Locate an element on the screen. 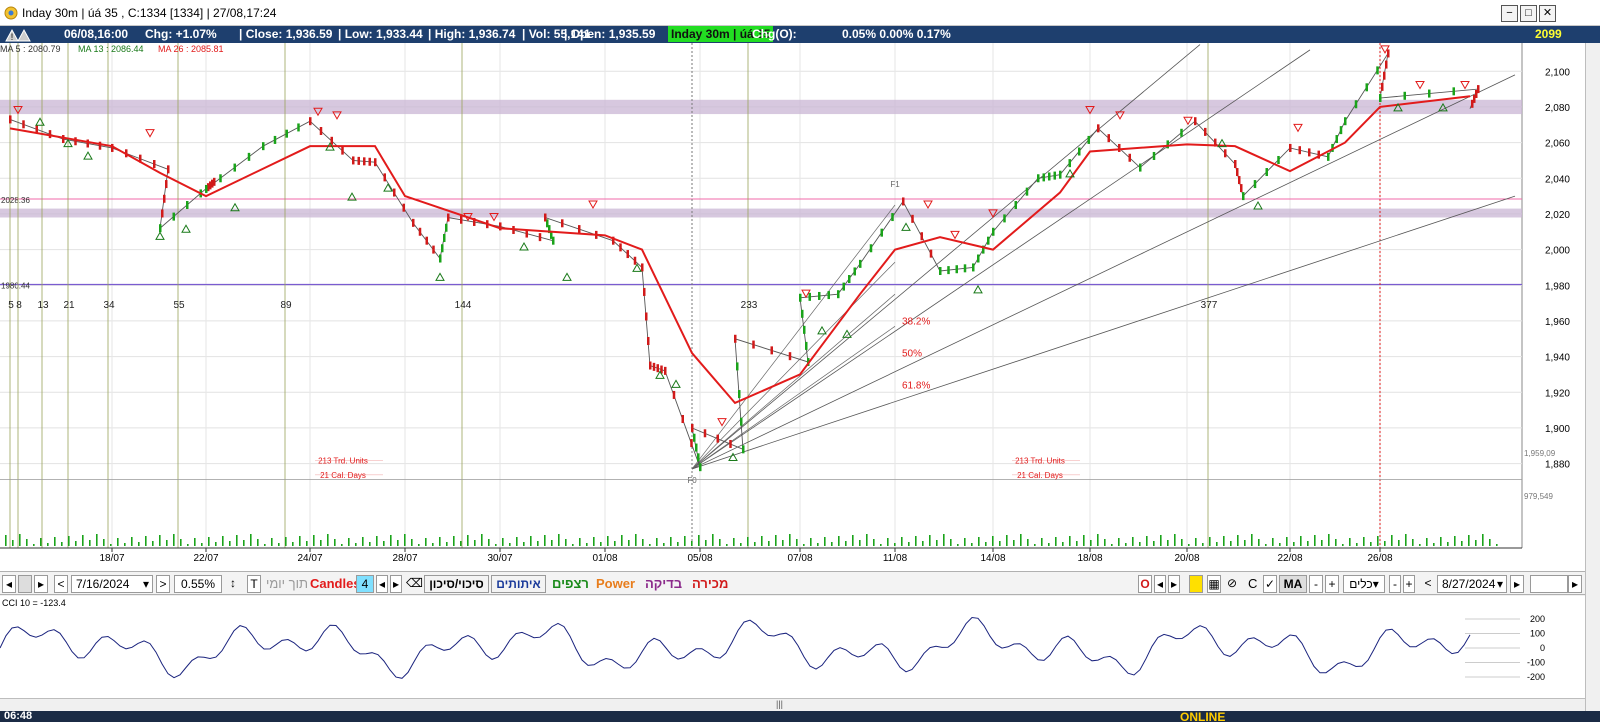  tools-select: כלים▾ is located at coordinates (1364, 584).